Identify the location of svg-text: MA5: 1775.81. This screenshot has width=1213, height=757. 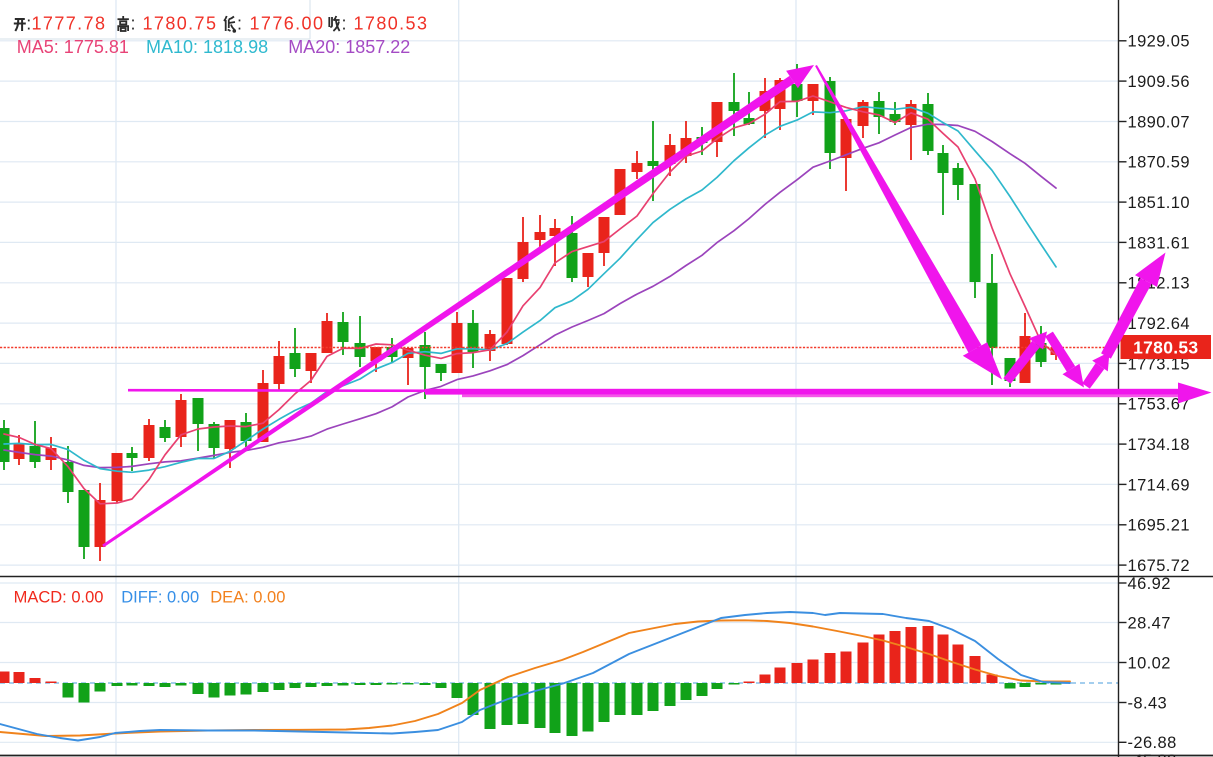
(73, 47).